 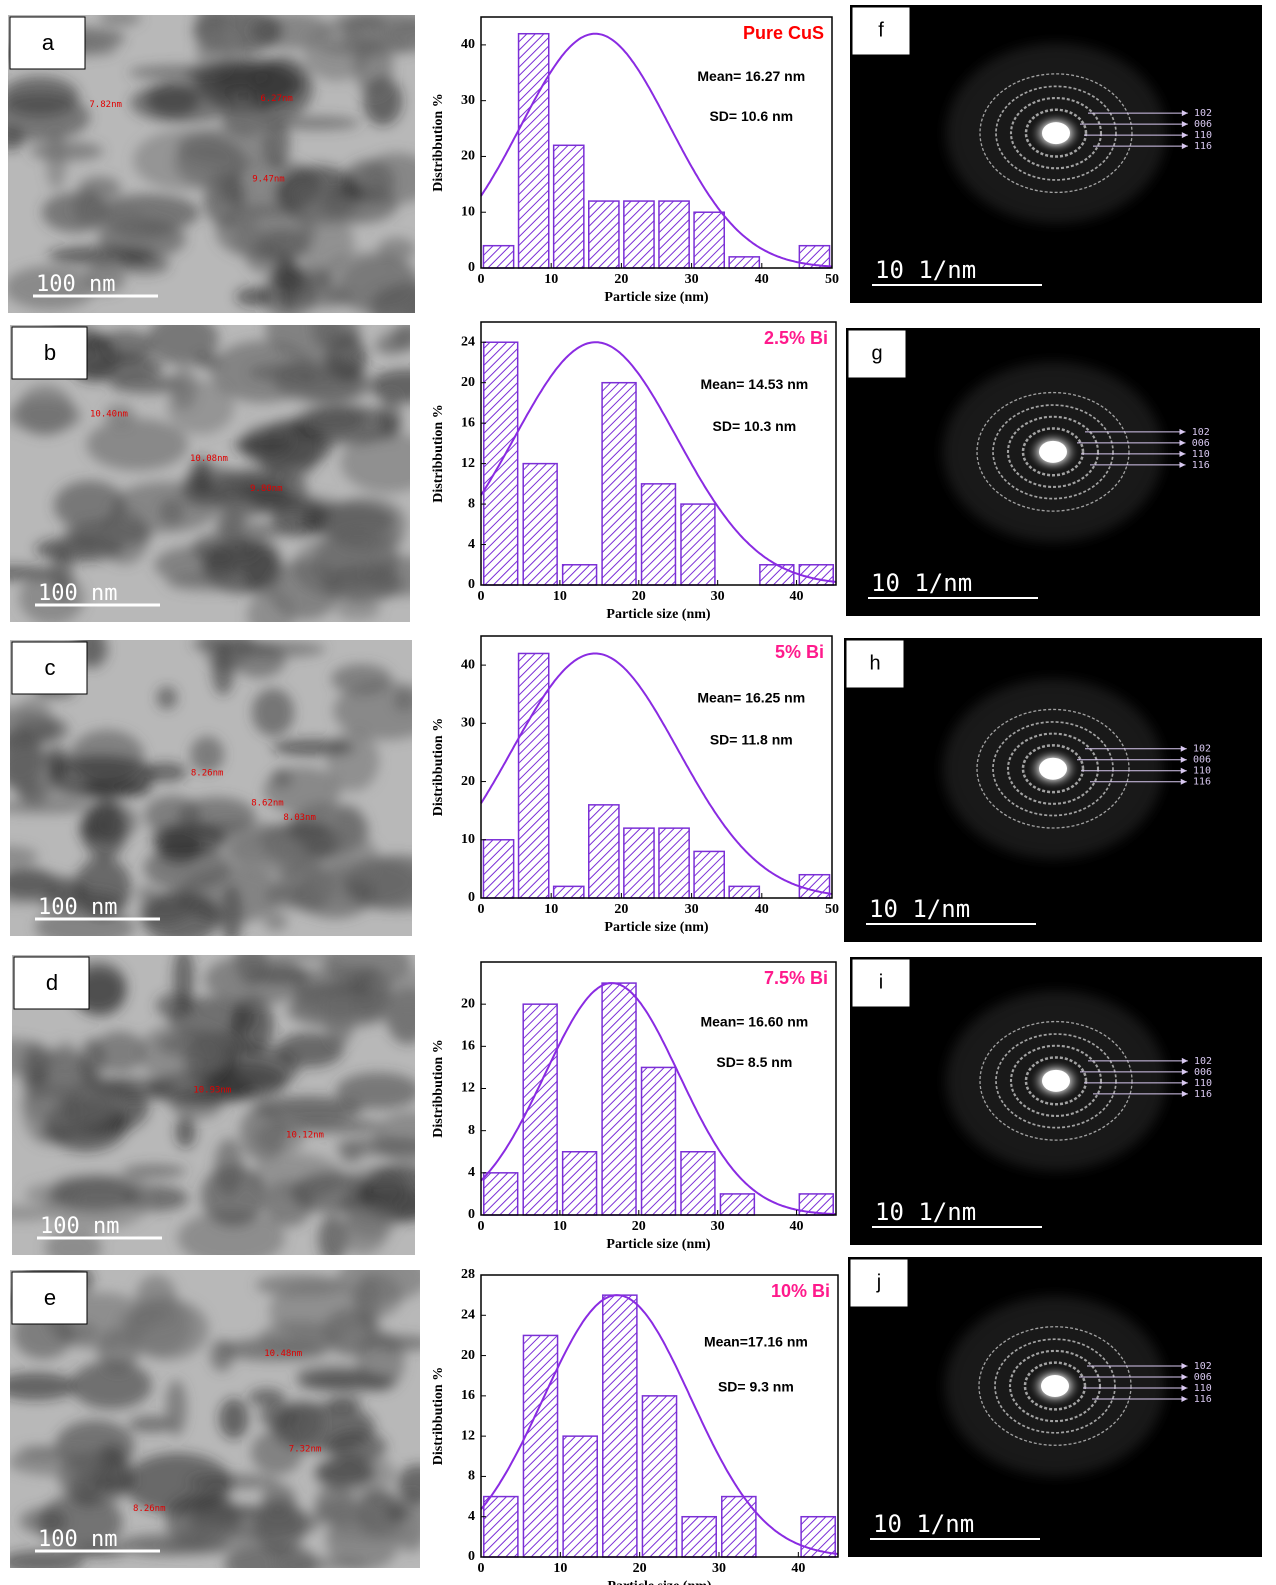 I want to click on panel-label: f, so click(x=881, y=30).